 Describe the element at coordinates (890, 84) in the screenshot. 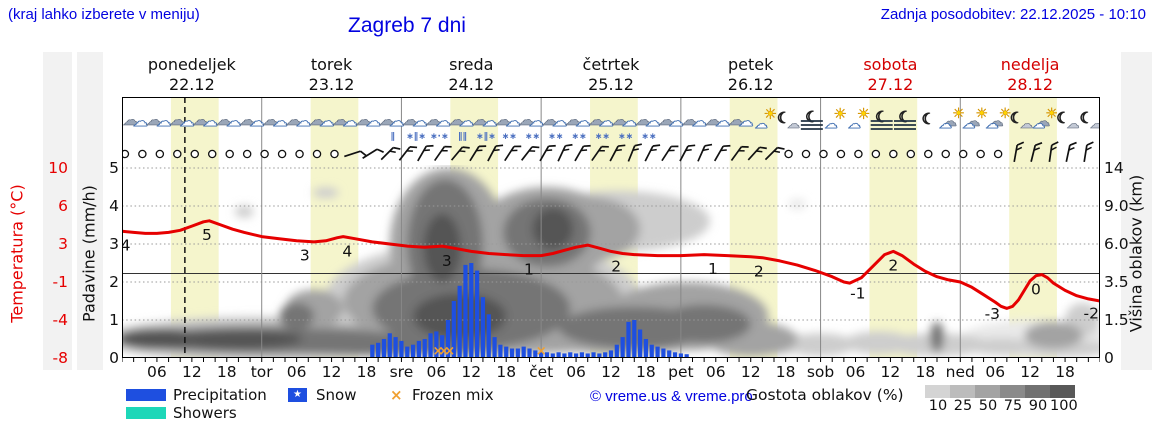

I see `day-date: 27.12` at that location.